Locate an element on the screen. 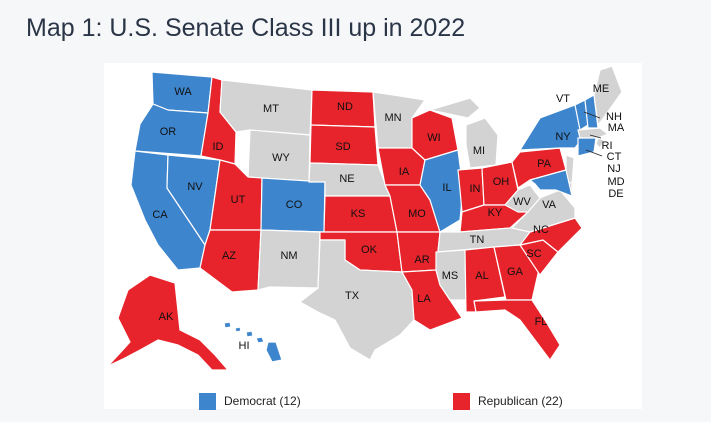  state-label-md: MD is located at coordinates (615, 182).